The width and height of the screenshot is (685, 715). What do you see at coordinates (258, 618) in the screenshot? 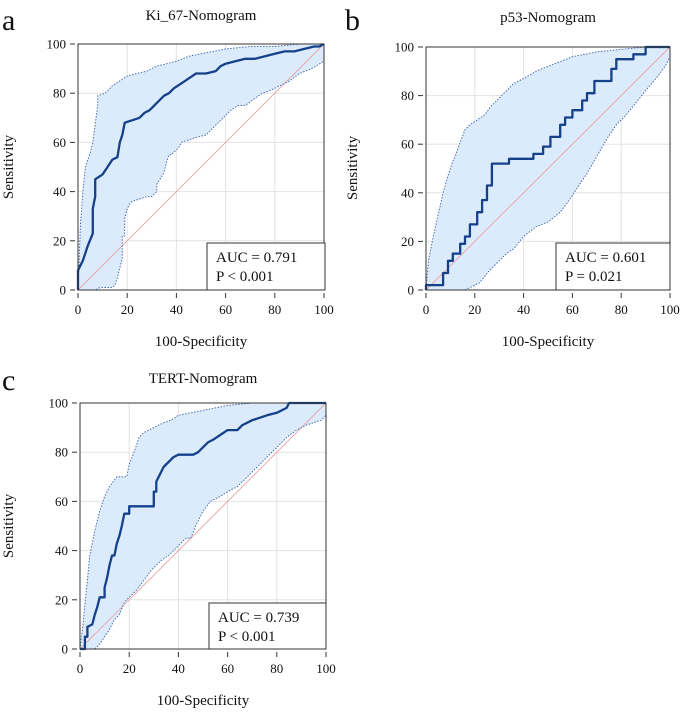
I see `auc-value: AUC = 0.739` at bounding box center [258, 618].